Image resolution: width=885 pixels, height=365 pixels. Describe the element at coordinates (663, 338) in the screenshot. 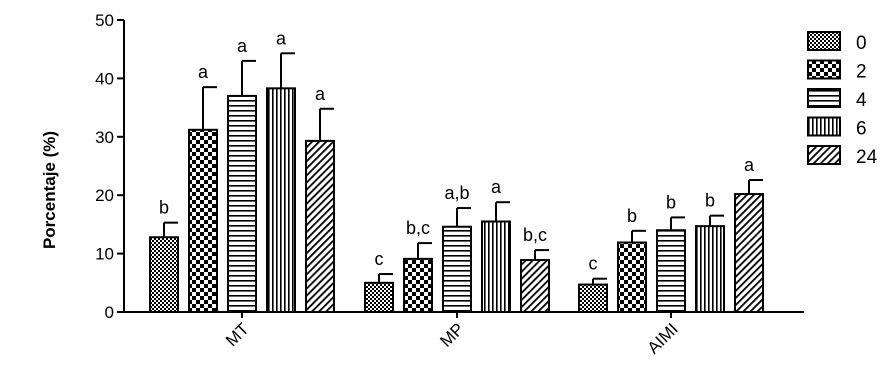

I see `x-category-label: AIMI` at that location.